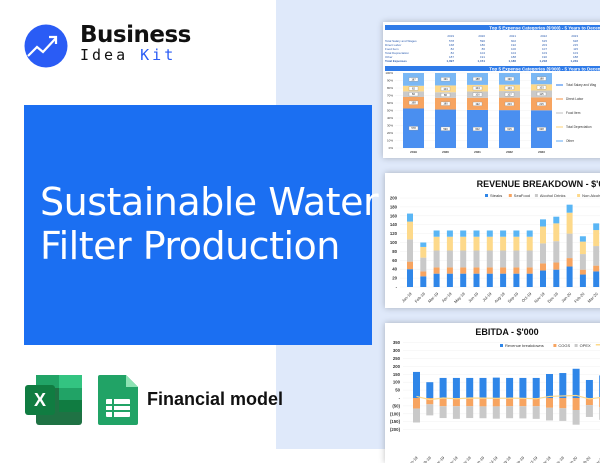 The width and height of the screenshot is (600, 463). I want to click on y-tick-label: 80, so click(394, 251).